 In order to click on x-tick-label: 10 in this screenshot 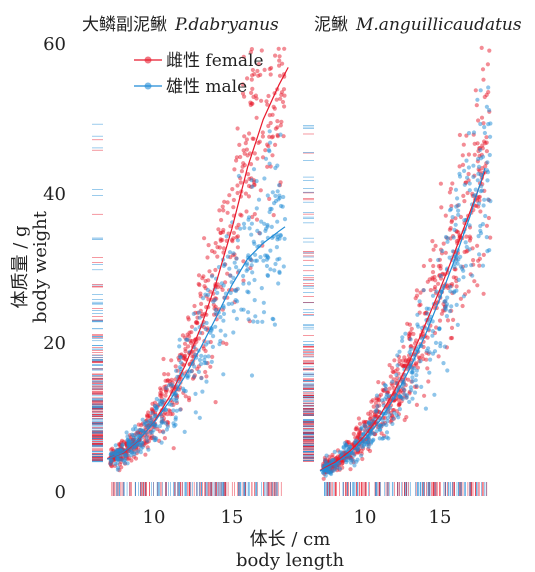, I will do `click(154, 517)`.